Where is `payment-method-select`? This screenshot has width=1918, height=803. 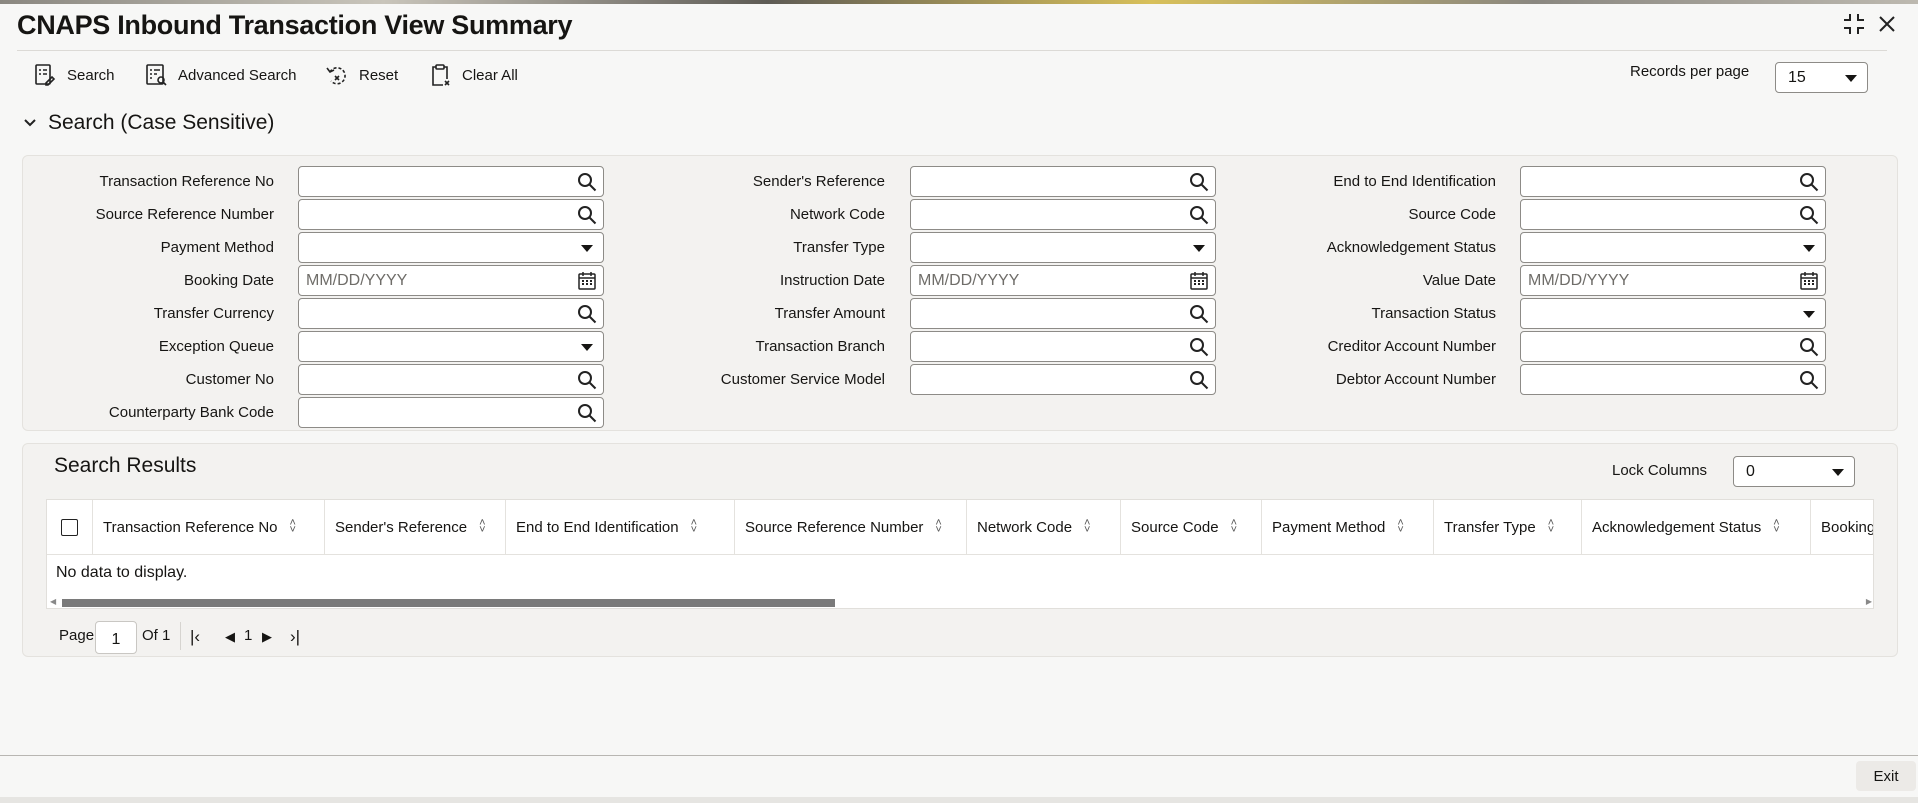
payment-method-select is located at coordinates (451, 247).